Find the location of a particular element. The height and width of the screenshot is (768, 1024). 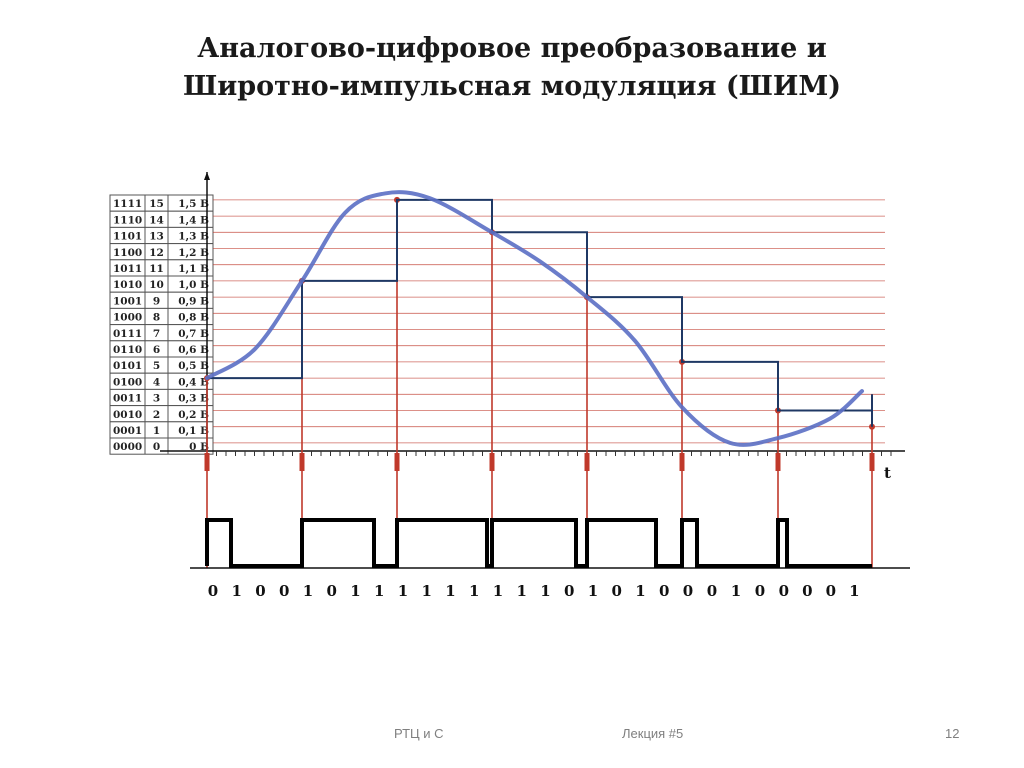

level-row is located at coordinates (161, 446).